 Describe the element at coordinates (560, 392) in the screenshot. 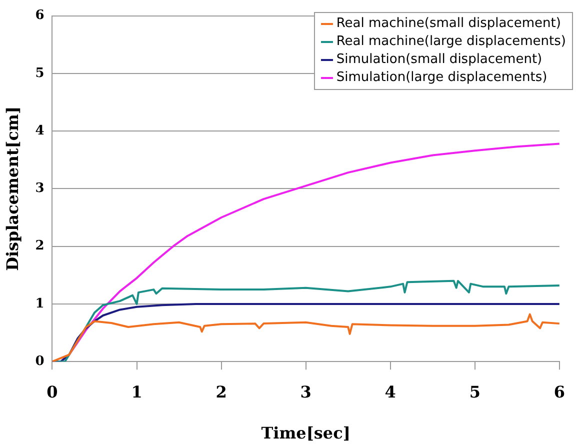

I see `x-tick-label: 6` at that location.